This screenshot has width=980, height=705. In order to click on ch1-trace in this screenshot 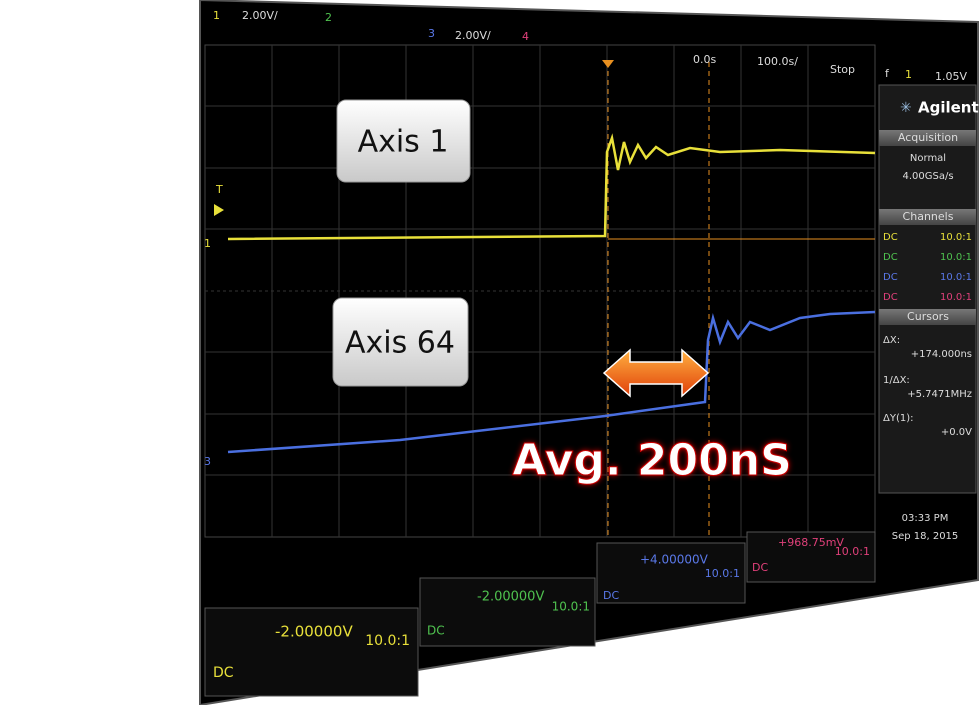, I will do `click(551, 187)`.